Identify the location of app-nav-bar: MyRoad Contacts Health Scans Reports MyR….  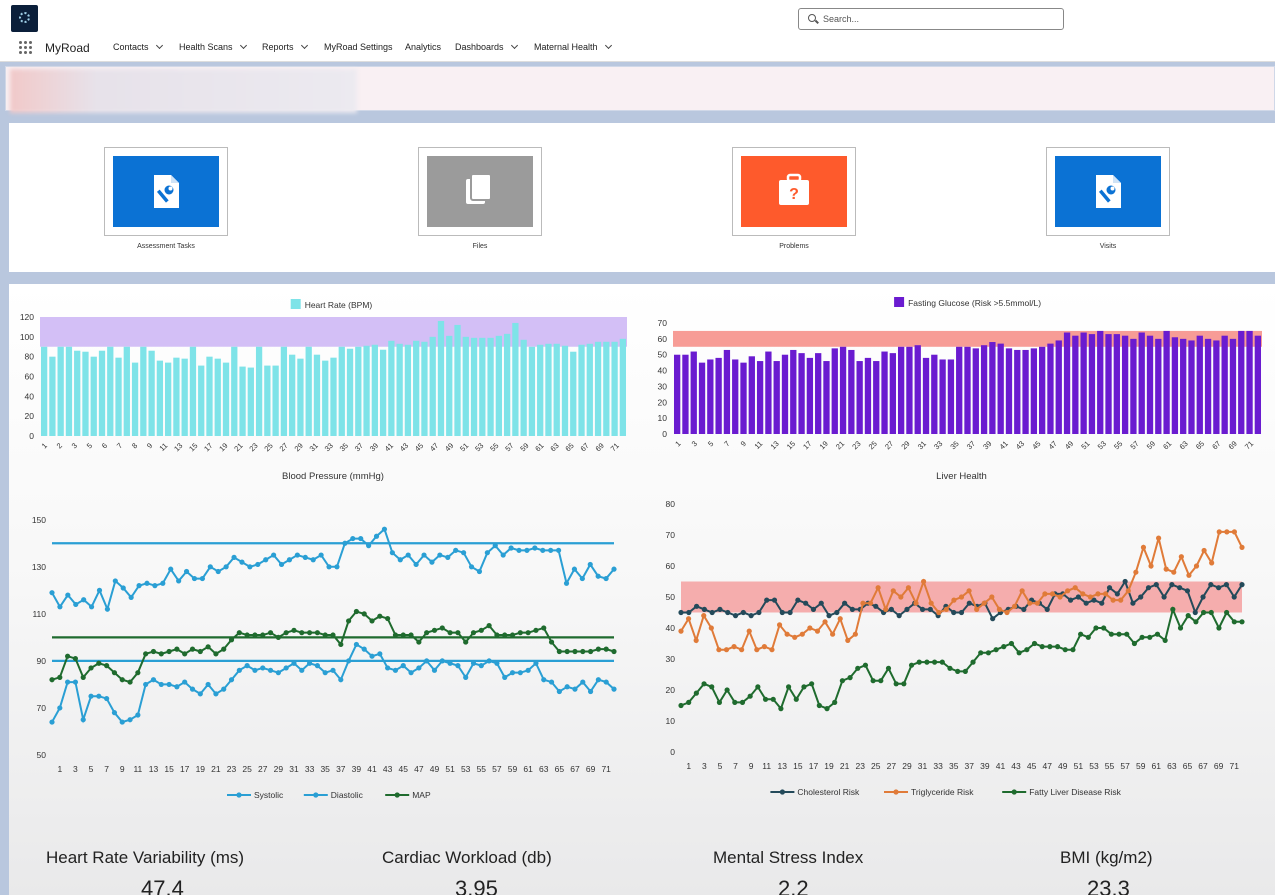
(637, 54).